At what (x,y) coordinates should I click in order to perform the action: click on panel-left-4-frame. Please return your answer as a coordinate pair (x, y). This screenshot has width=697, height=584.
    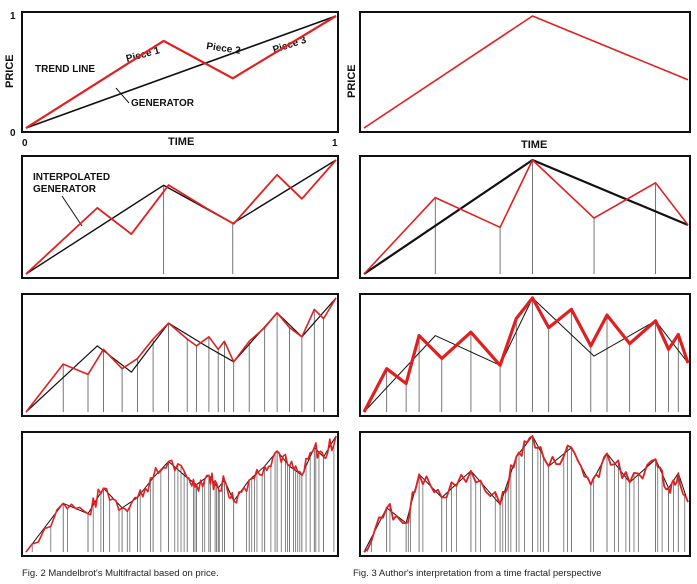
    Looking at the image, I should click on (180, 494).